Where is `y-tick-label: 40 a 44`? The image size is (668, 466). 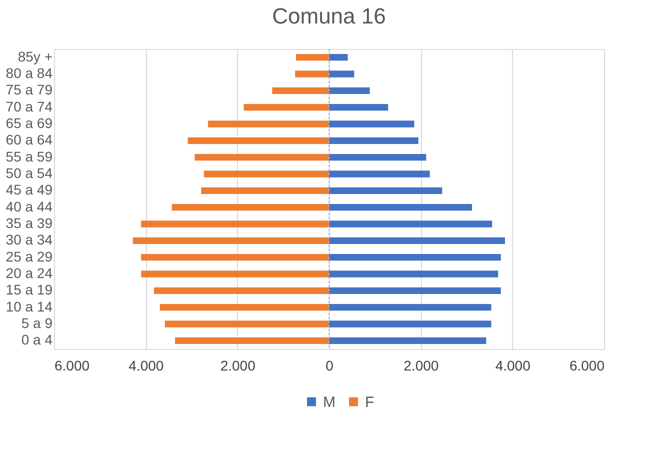
y-tick-label: 40 a 44 is located at coordinates (29, 206).